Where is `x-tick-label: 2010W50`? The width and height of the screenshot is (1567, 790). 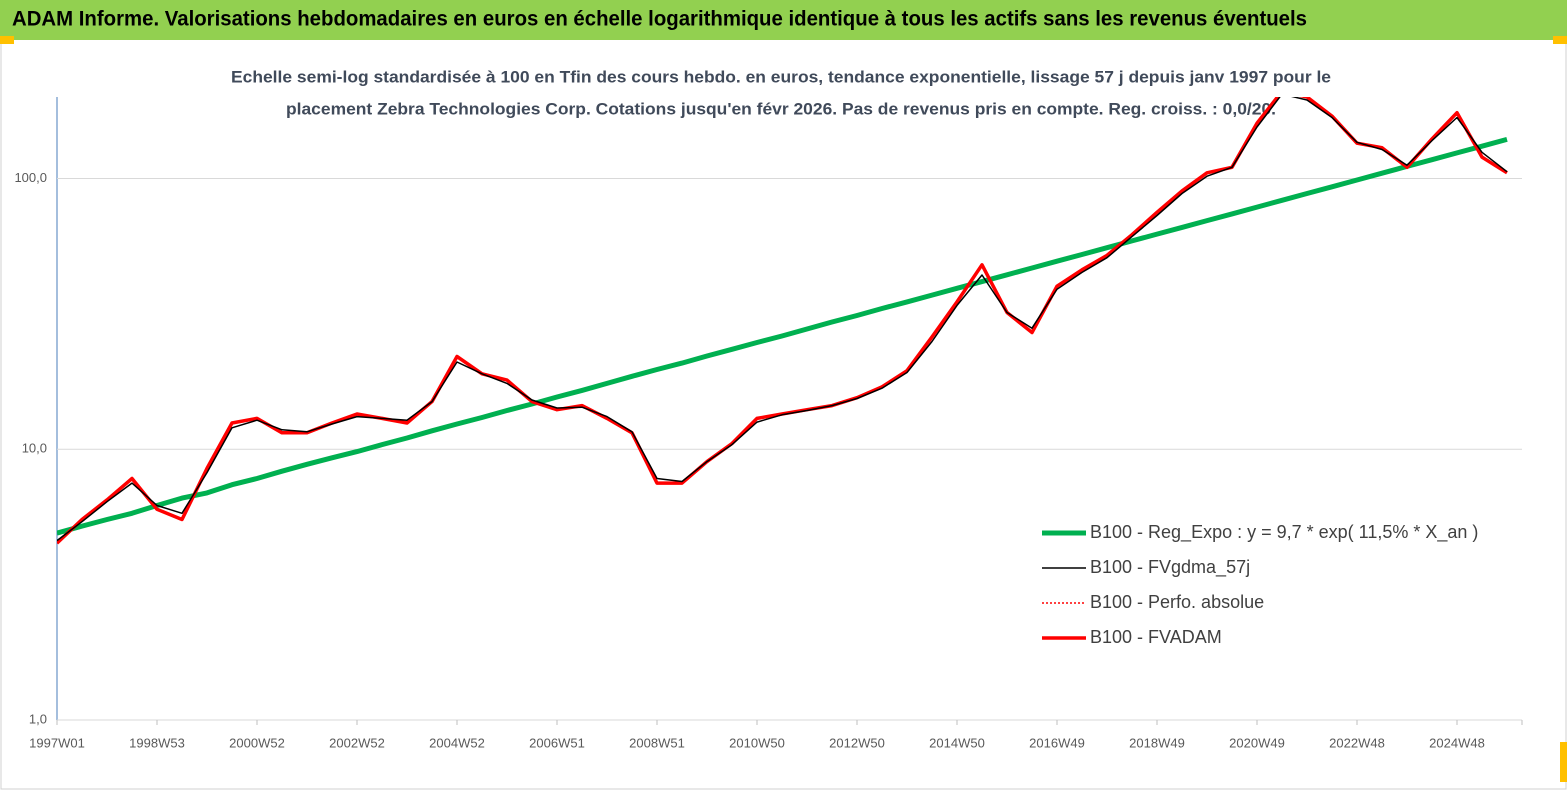 x-tick-label: 2010W50 is located at coordinates (757, 742).